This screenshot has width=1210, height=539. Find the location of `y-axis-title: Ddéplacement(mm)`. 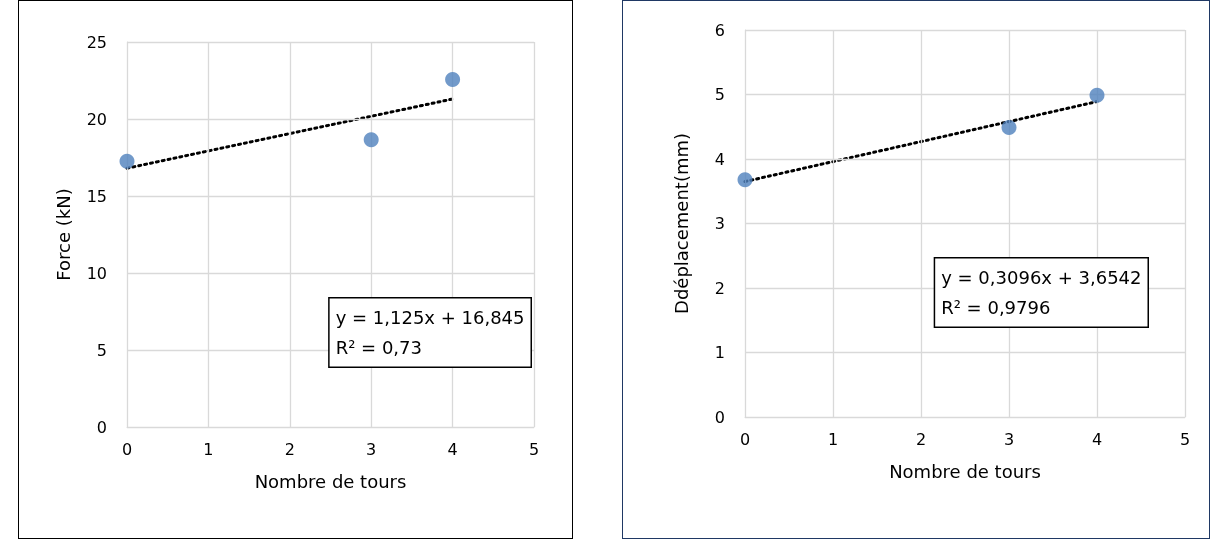

y-axis-title: Ddéplacement(mm) is located at coordinates (681, 223).